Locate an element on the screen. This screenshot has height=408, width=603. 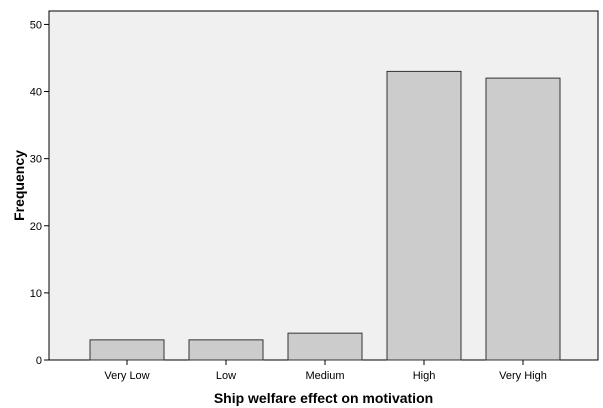
x-tick-label: Very Low is located at coordinates (126, 376).